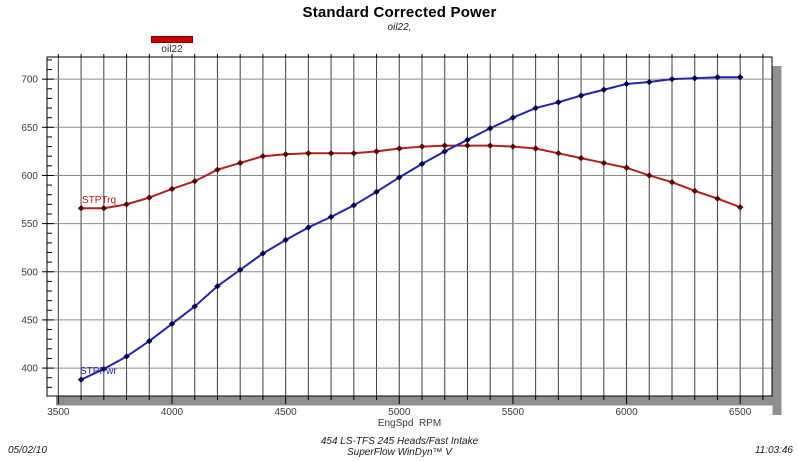 This screenshot has height=461, width=799. What do you see at coordinates (626, 412) in the screenshot?
I see `x-tick-label: 6000` at bounding box center [626, 412].